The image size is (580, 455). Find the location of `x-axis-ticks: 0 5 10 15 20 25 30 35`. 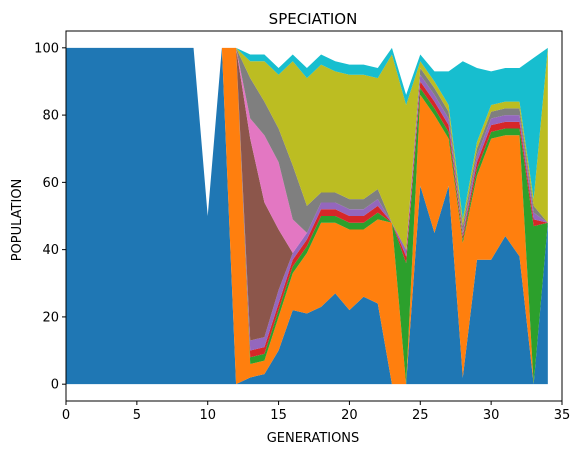

x-axis-ticks: 0 5 10 15 20 25 30 35 is located at coordinates (316, 412).